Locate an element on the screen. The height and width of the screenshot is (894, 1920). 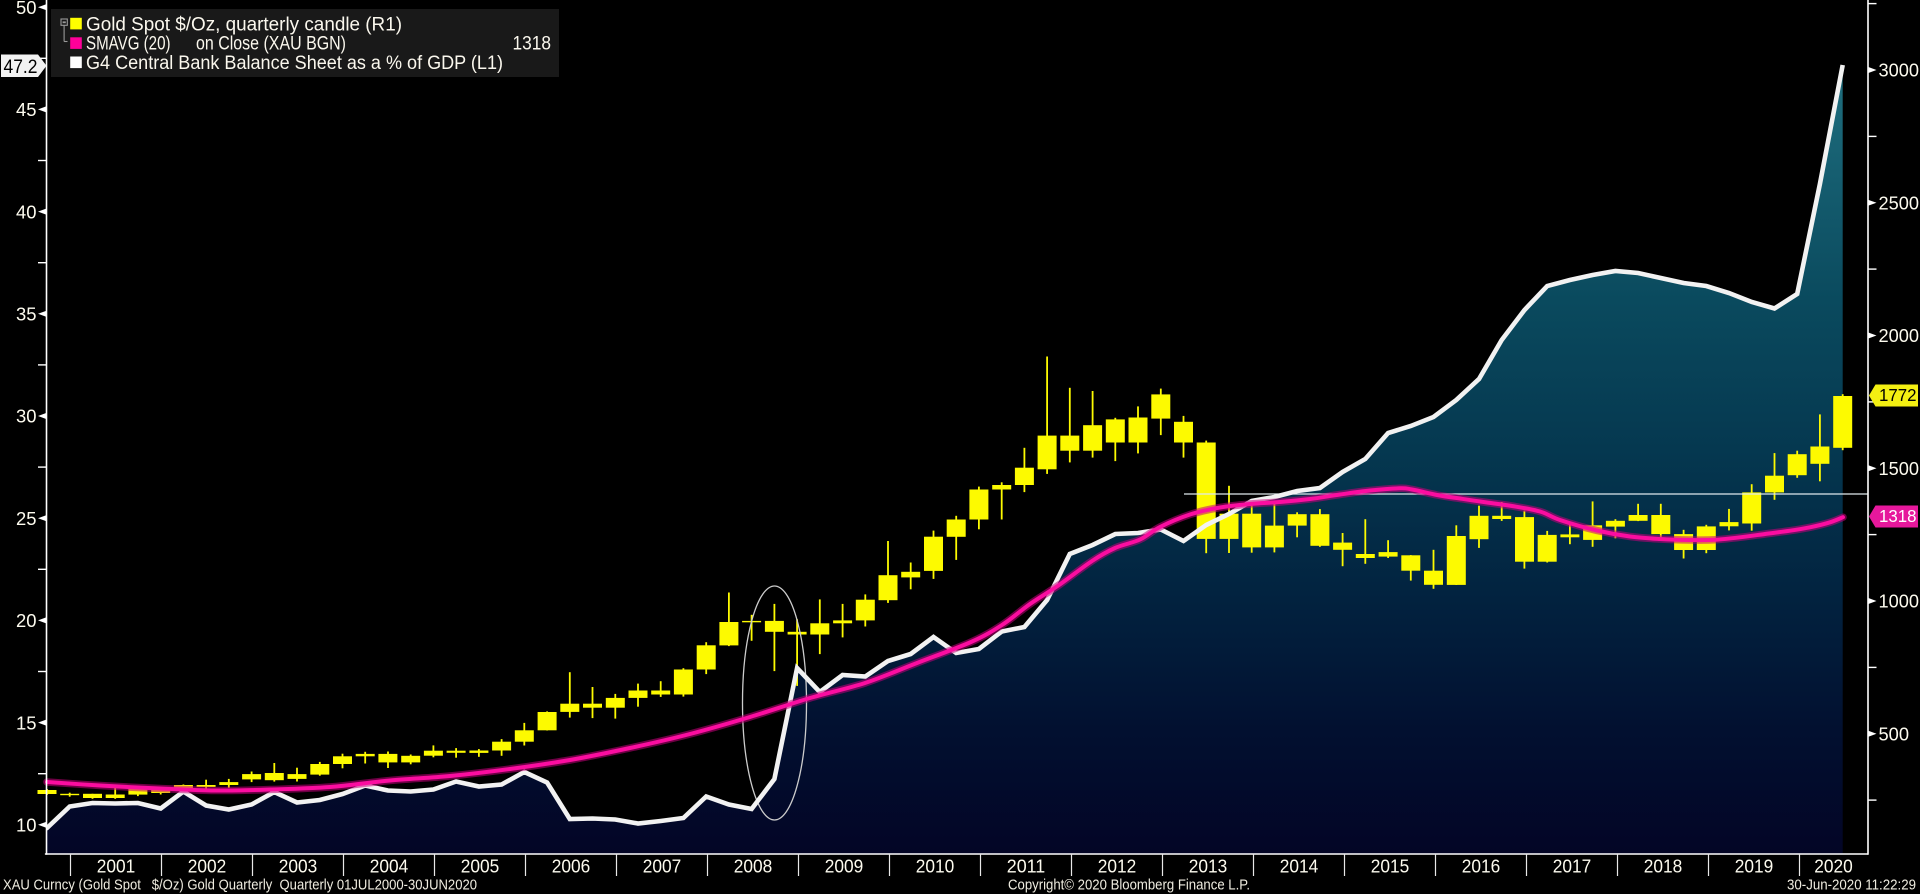
svg-text: 2017 is located at coordinates (1572, 866).